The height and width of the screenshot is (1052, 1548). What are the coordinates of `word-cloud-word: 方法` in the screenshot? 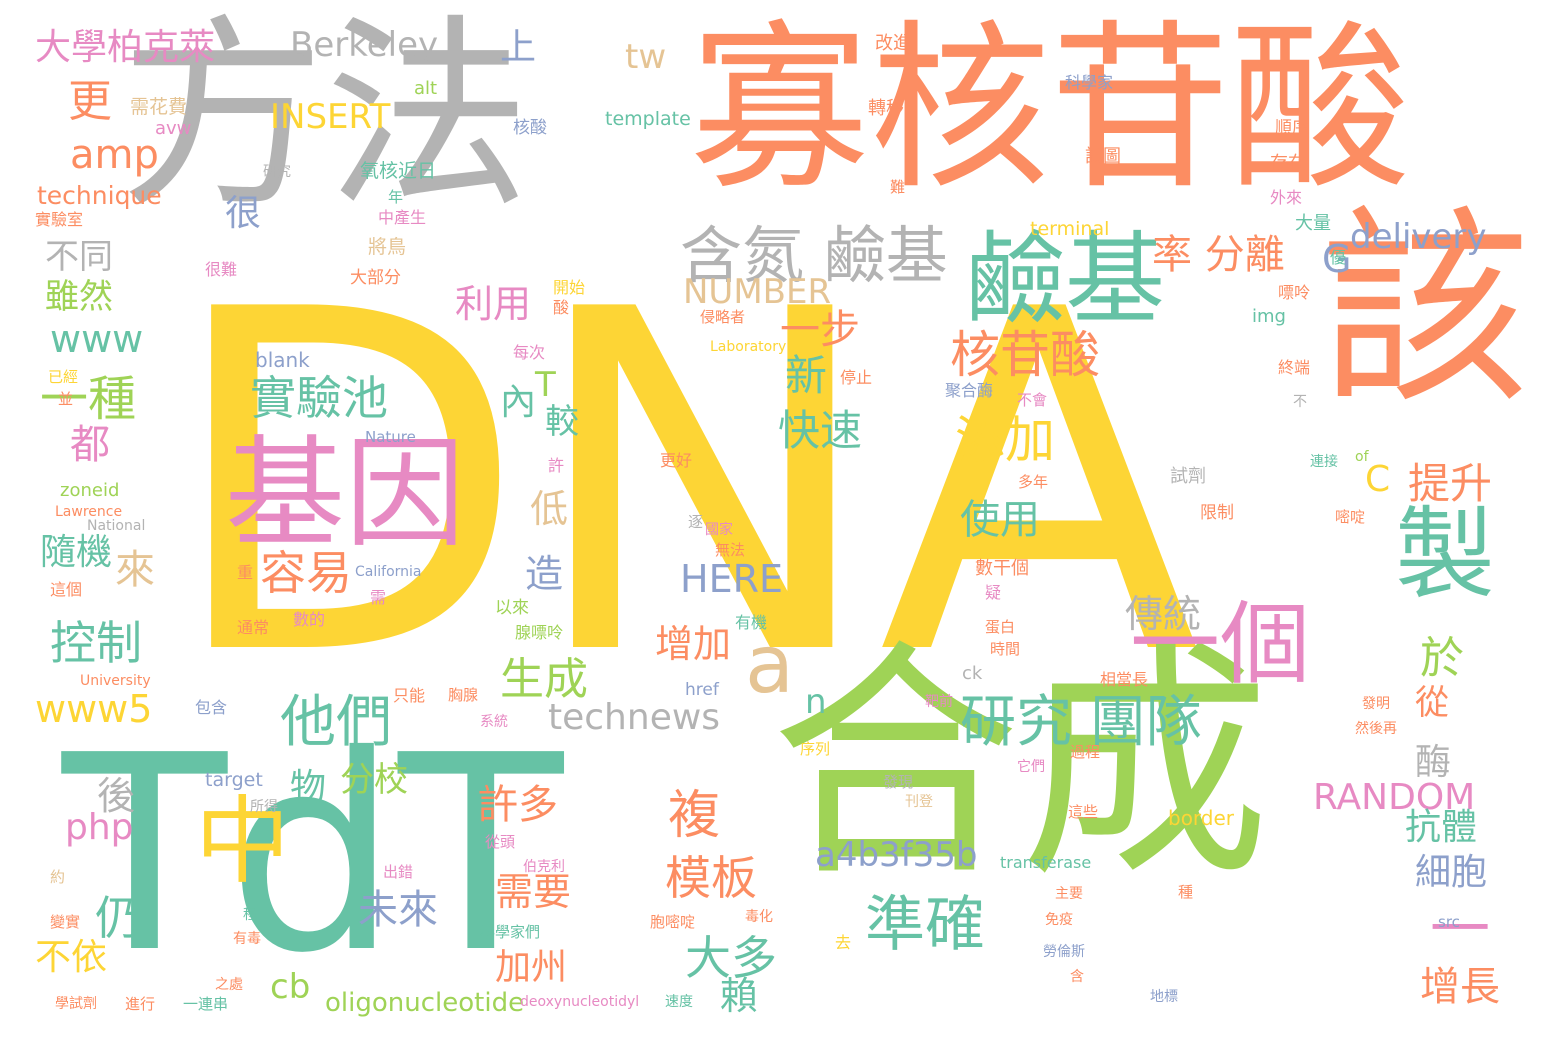 It's located at (325, 118).